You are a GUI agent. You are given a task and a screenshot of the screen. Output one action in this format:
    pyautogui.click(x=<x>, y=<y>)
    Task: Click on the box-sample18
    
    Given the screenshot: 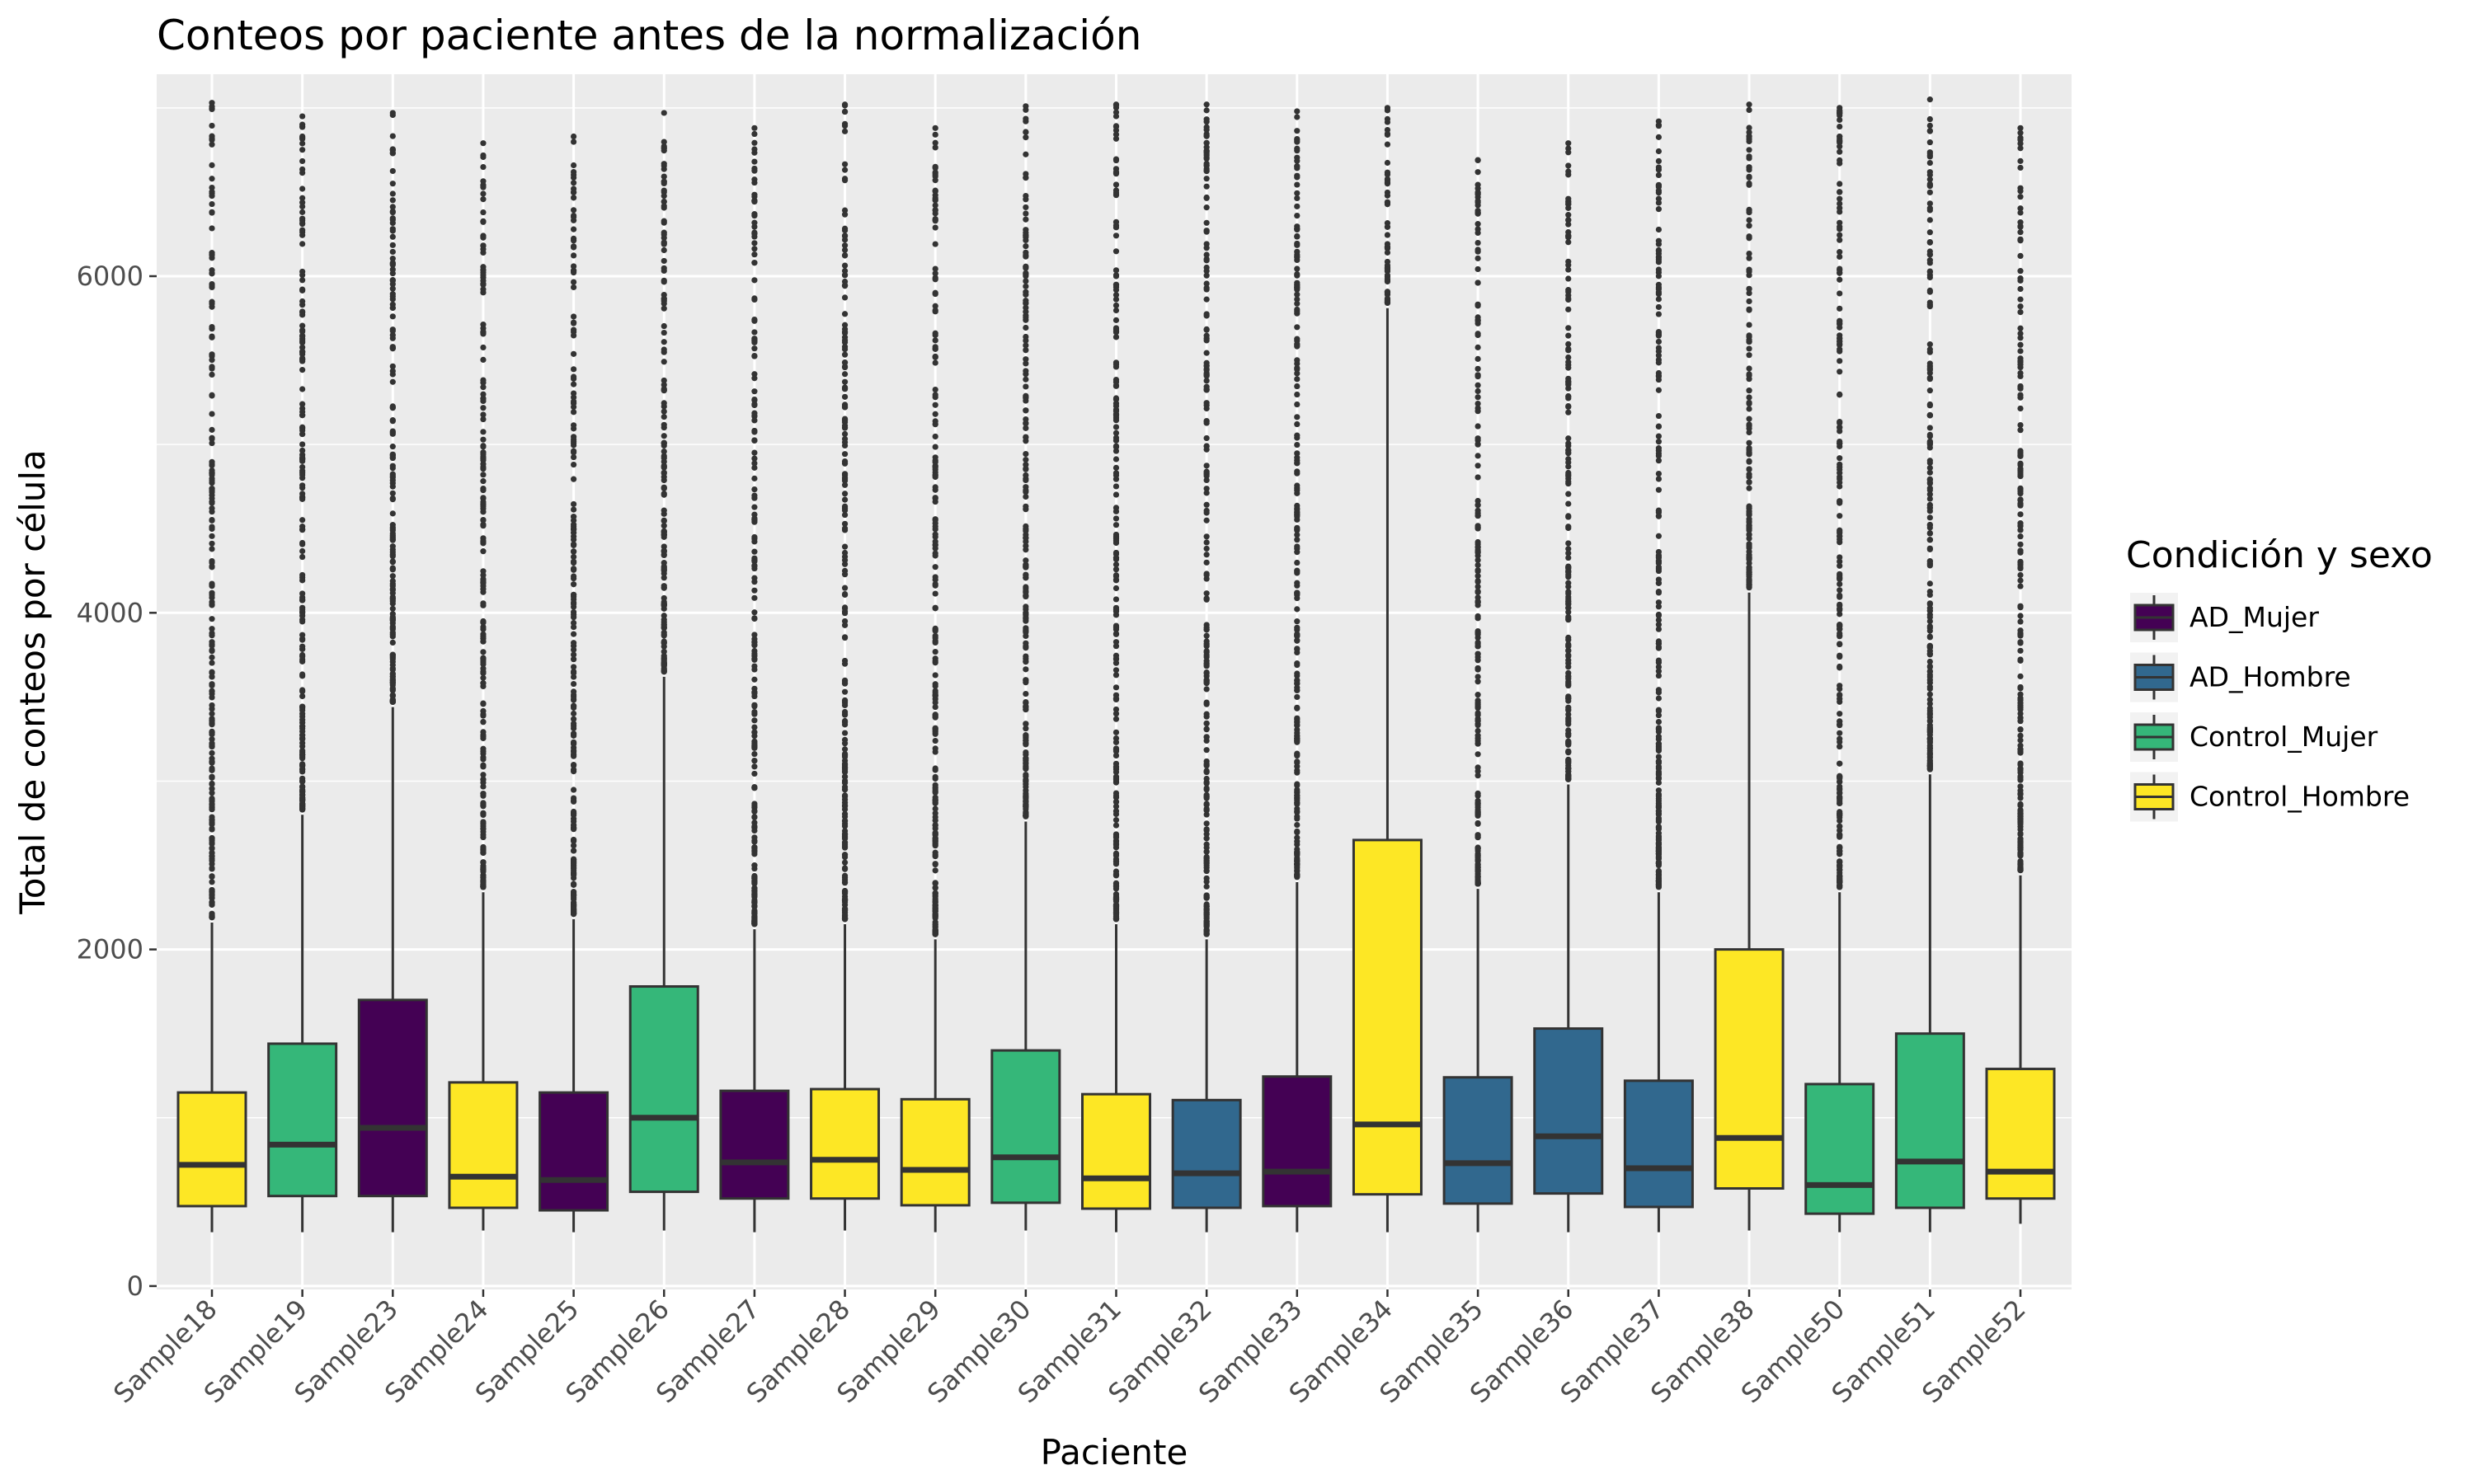 What is the action you would take?
    pyautogui.click(x=211, y=666)
    